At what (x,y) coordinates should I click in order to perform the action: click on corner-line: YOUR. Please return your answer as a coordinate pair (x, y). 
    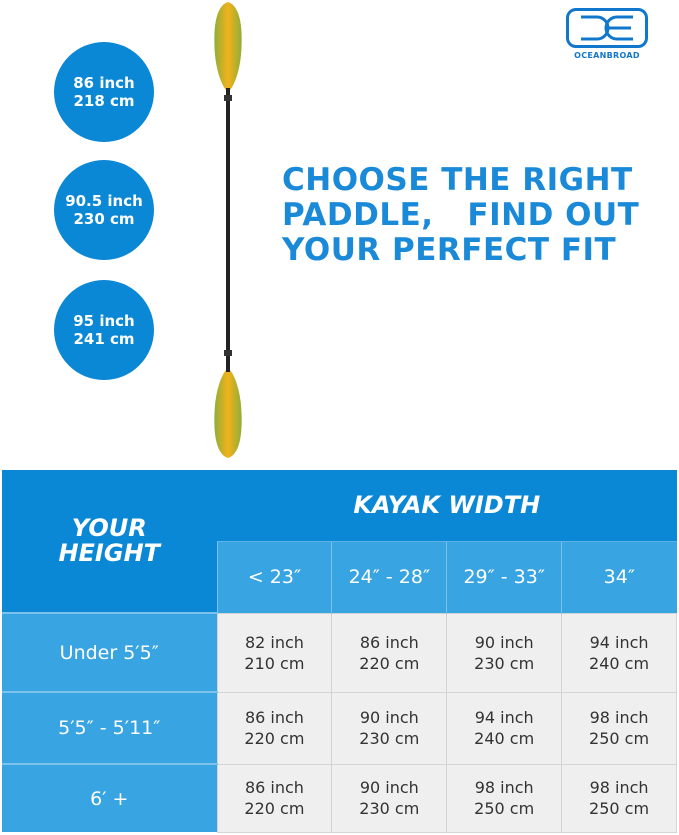
    Looking at the image, I should click on (109, 528).